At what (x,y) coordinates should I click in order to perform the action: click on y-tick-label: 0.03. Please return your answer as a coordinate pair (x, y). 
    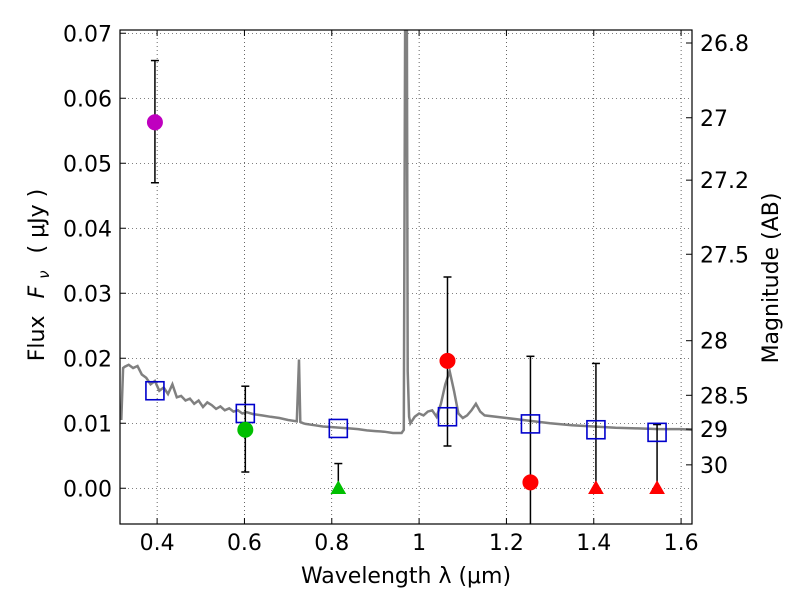
    Looking at the image, I should click on (87, 294).